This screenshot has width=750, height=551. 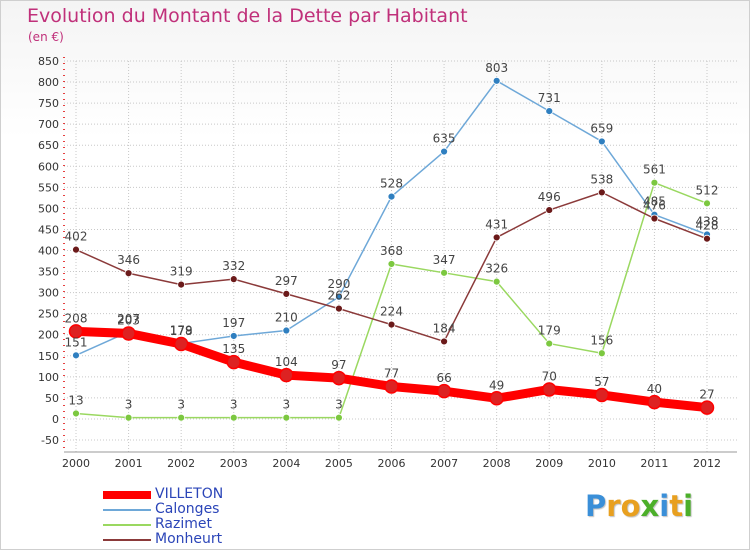 What do you see at coordinates (127, 540) in the screenshot?
I see `legend-swatch-monheurt` at bounding box center [127, 540].